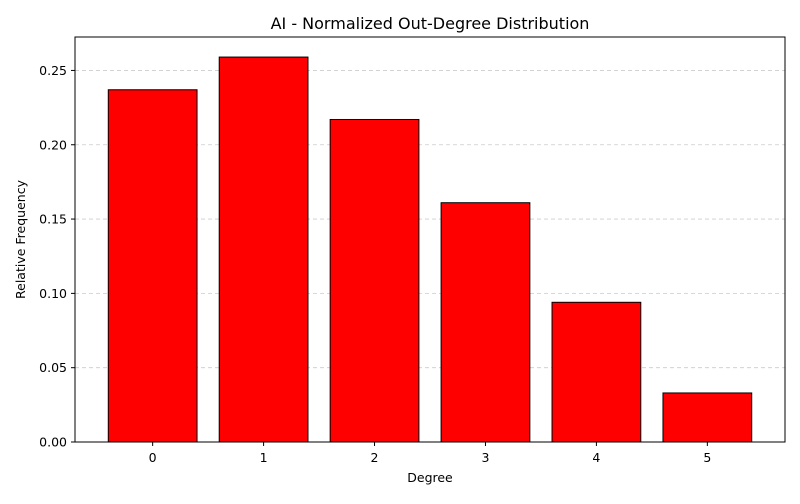  I want to click on x-tick-label: 5, so click(707, 457).